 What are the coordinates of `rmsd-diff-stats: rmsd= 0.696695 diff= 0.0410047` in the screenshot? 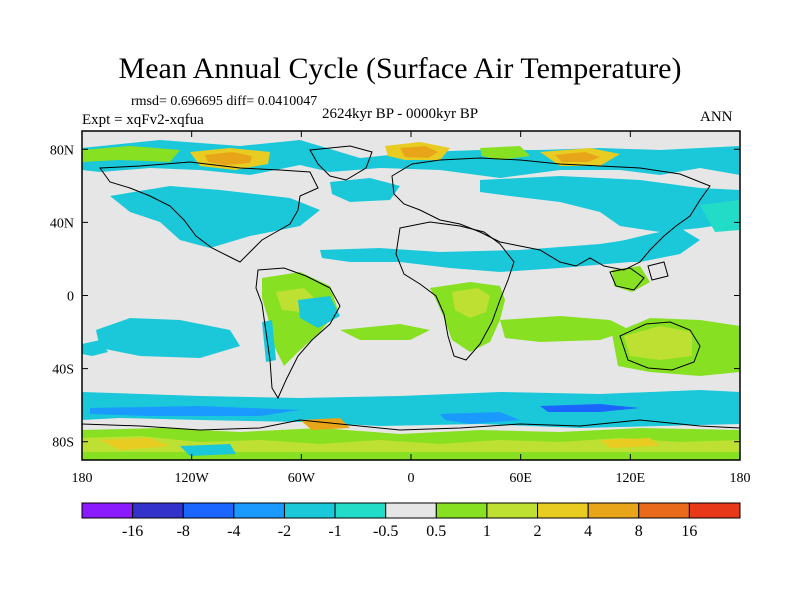 It's located at (224, 101).